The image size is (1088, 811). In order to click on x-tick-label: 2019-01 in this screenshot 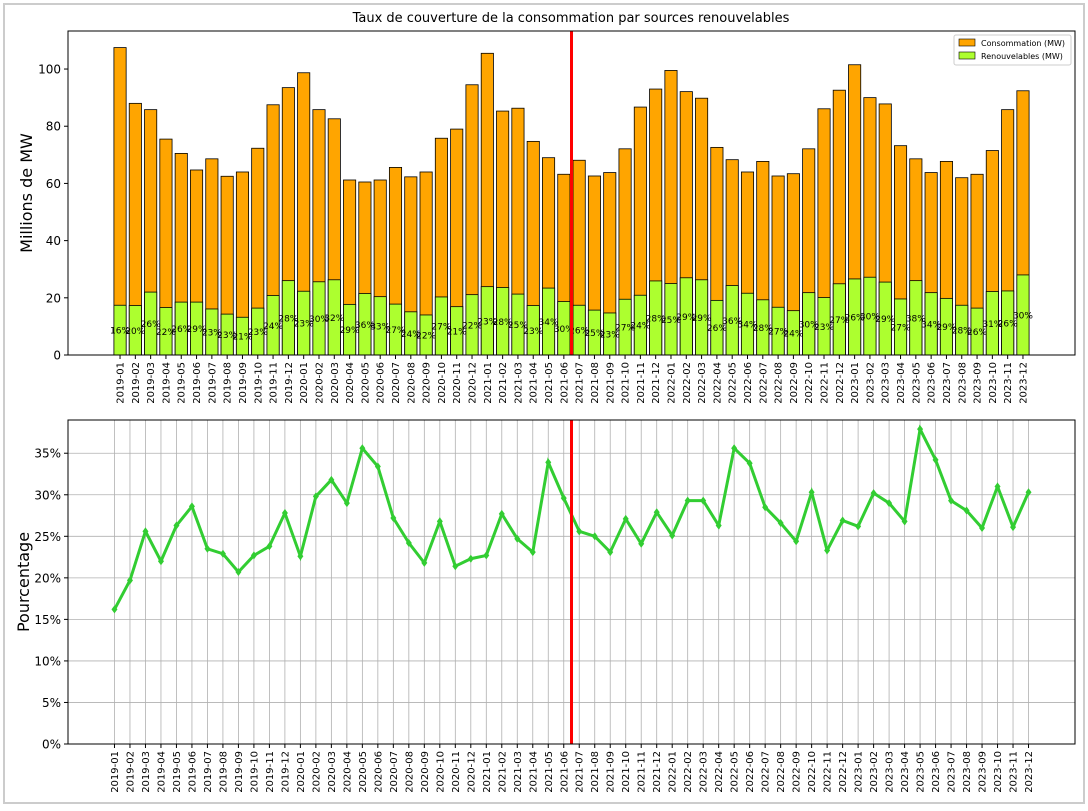, I will do `click(115, 772)`.